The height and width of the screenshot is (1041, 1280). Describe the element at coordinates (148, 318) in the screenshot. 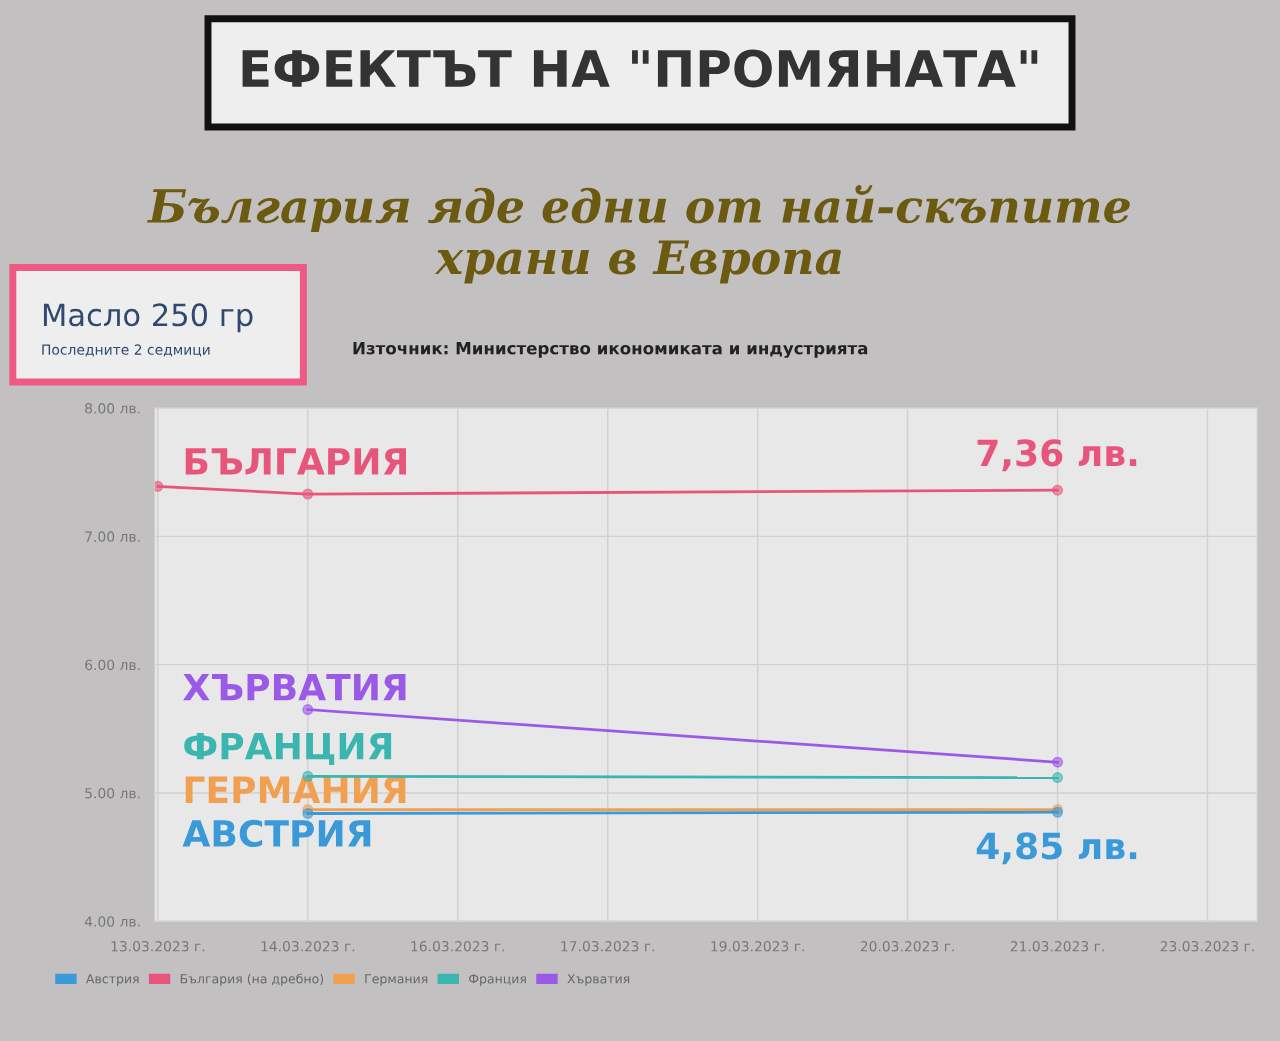

I see `text: Масло 250 гр` at that location.